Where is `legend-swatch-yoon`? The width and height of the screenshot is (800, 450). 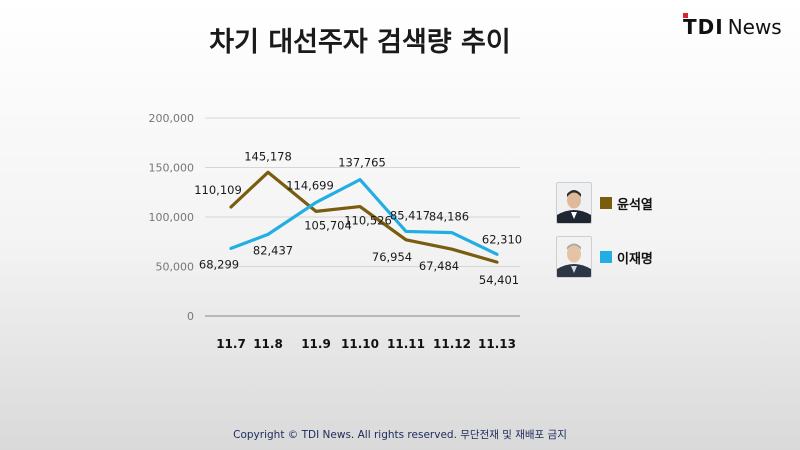
legend-swatch-yoon is located at coordinates (606, 203).